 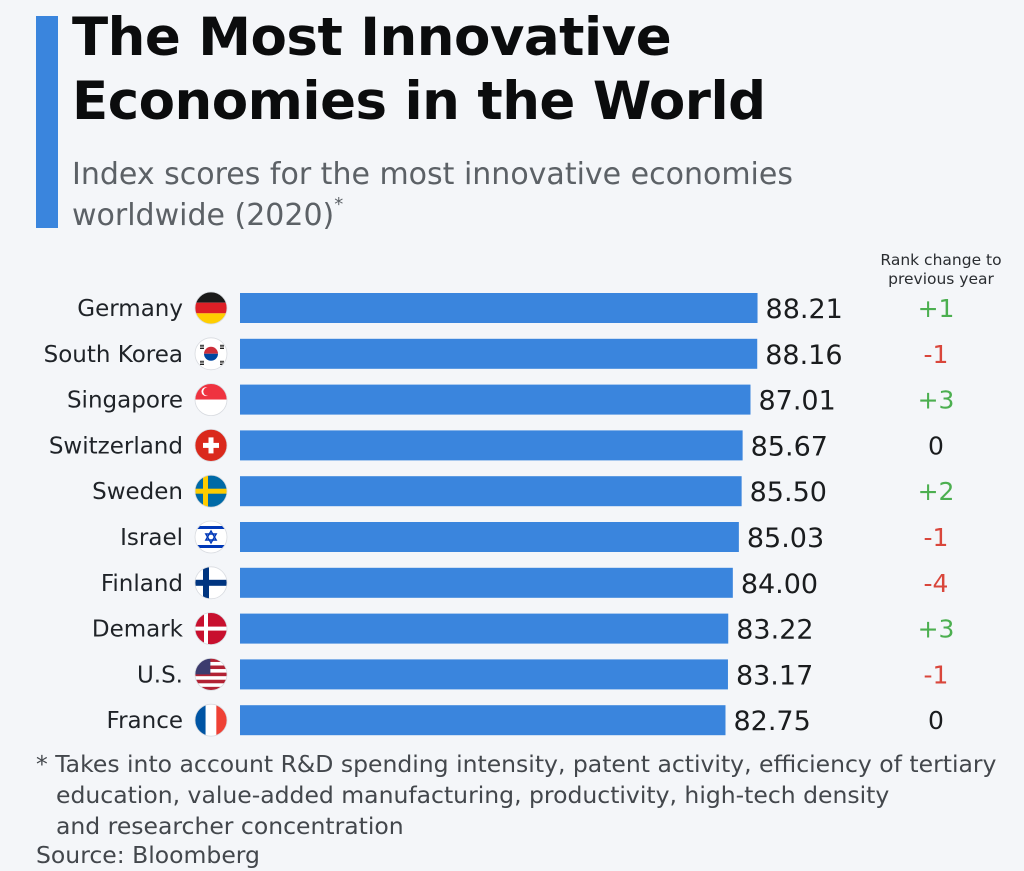 I want to click on country-label: Israel, so click(x=151, y=538).